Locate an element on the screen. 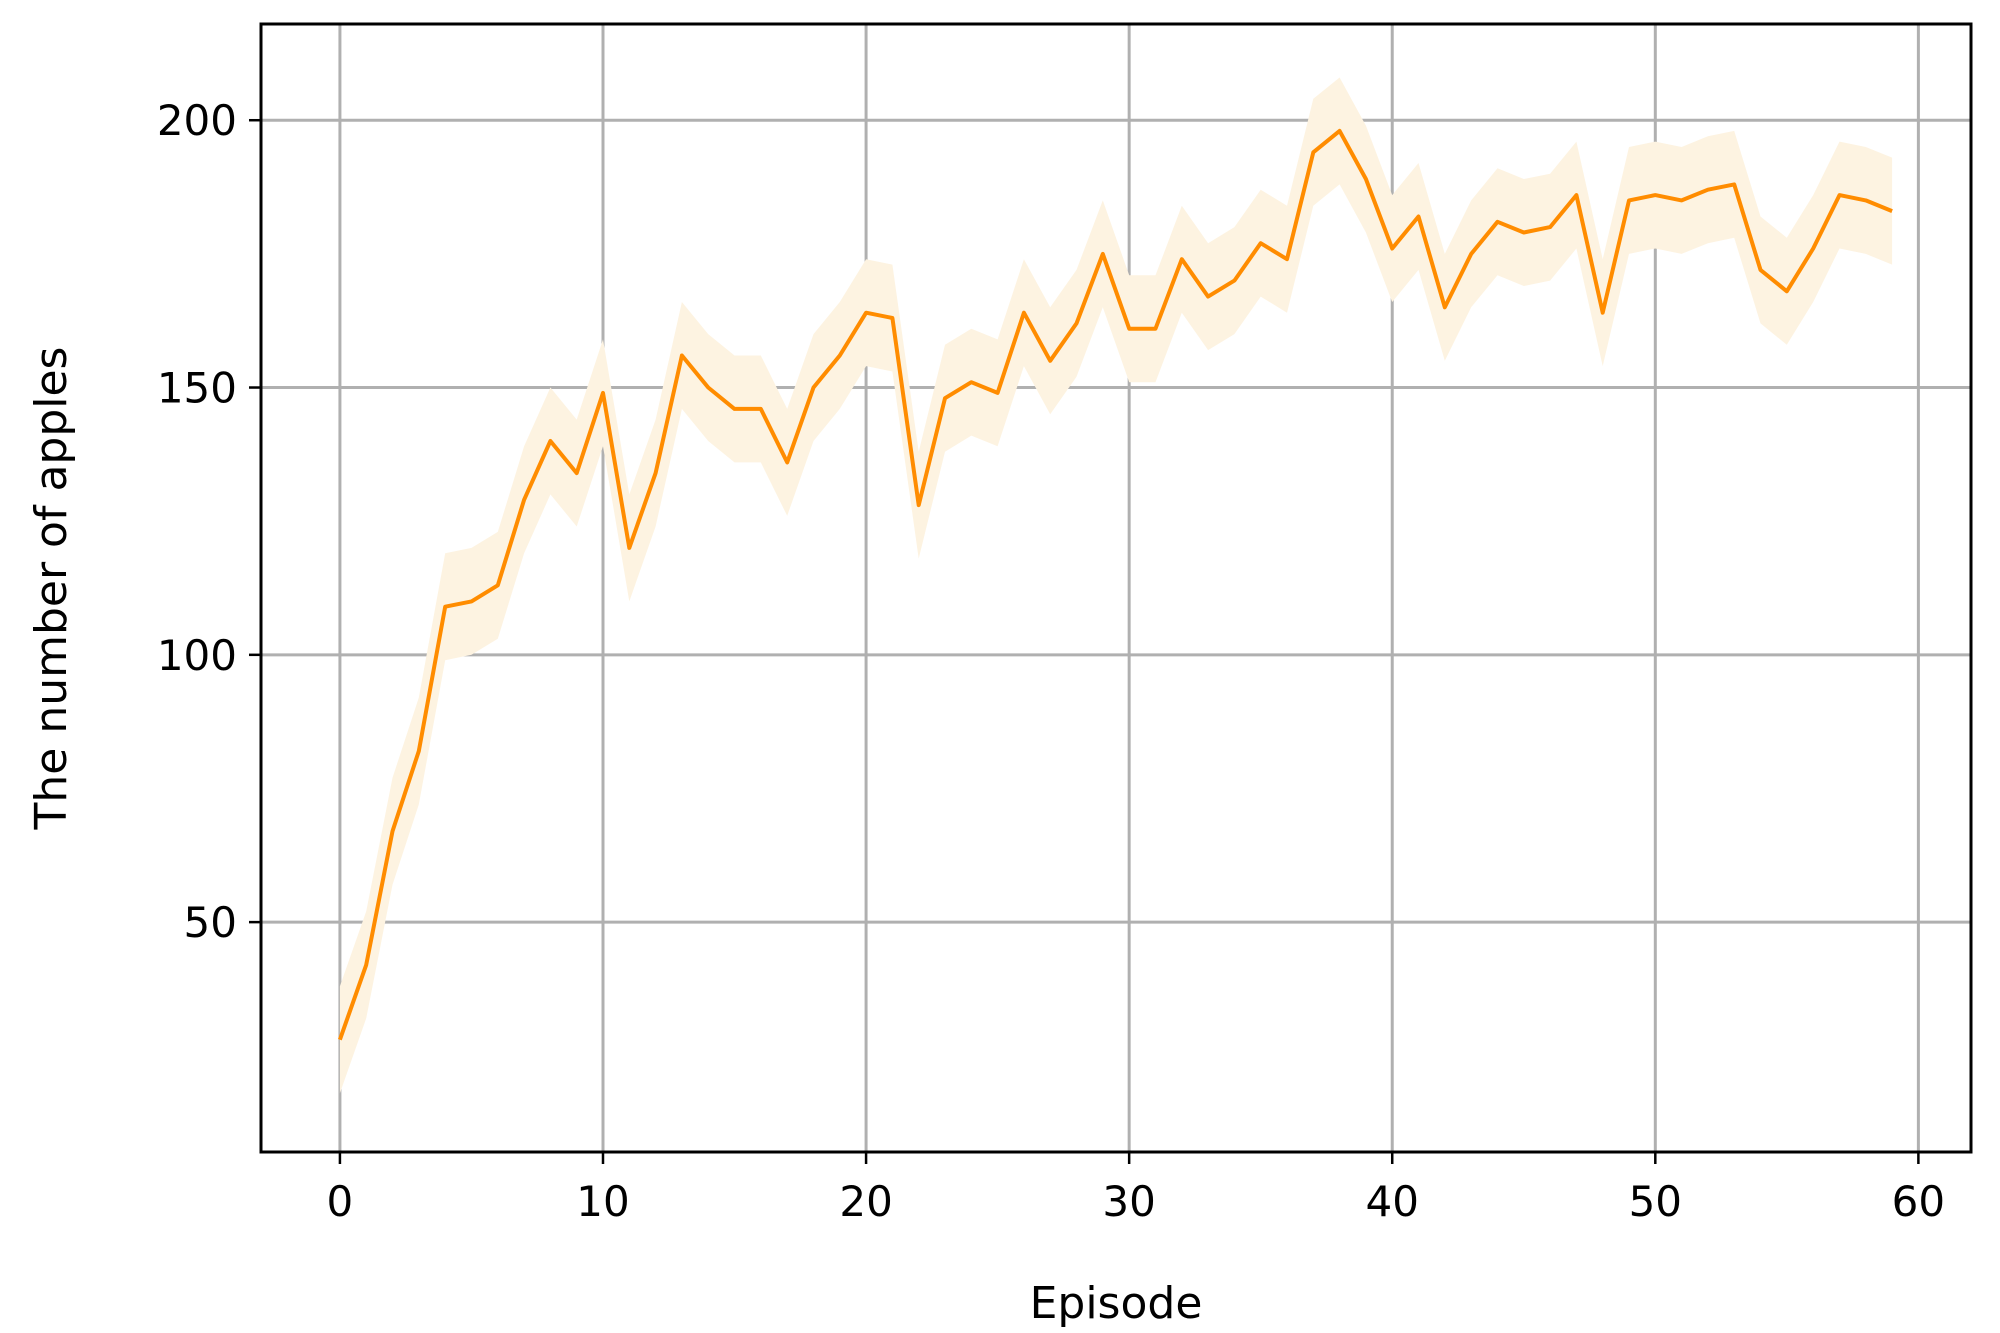 The height and width of the screenshot is (1333, 2000). x-tick-label: 50 is located at coordinates (1655, 1201).